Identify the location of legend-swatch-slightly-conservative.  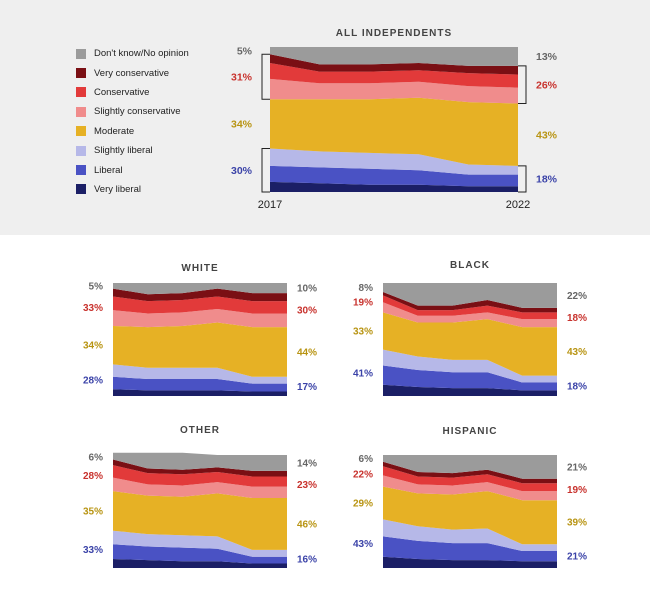
(81, 111).